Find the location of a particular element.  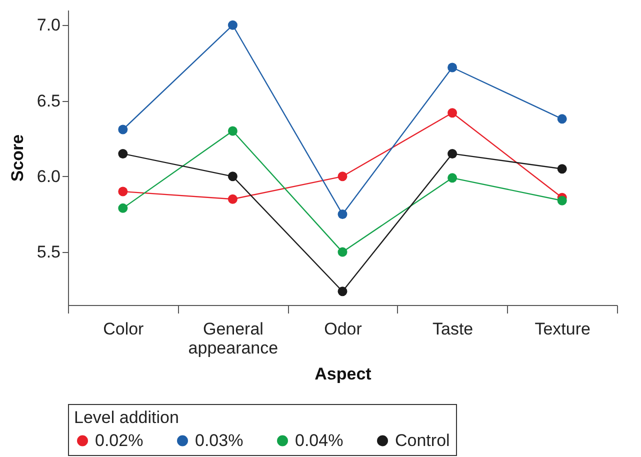

y-axis-title: Score is located at coordinates (17, 158).